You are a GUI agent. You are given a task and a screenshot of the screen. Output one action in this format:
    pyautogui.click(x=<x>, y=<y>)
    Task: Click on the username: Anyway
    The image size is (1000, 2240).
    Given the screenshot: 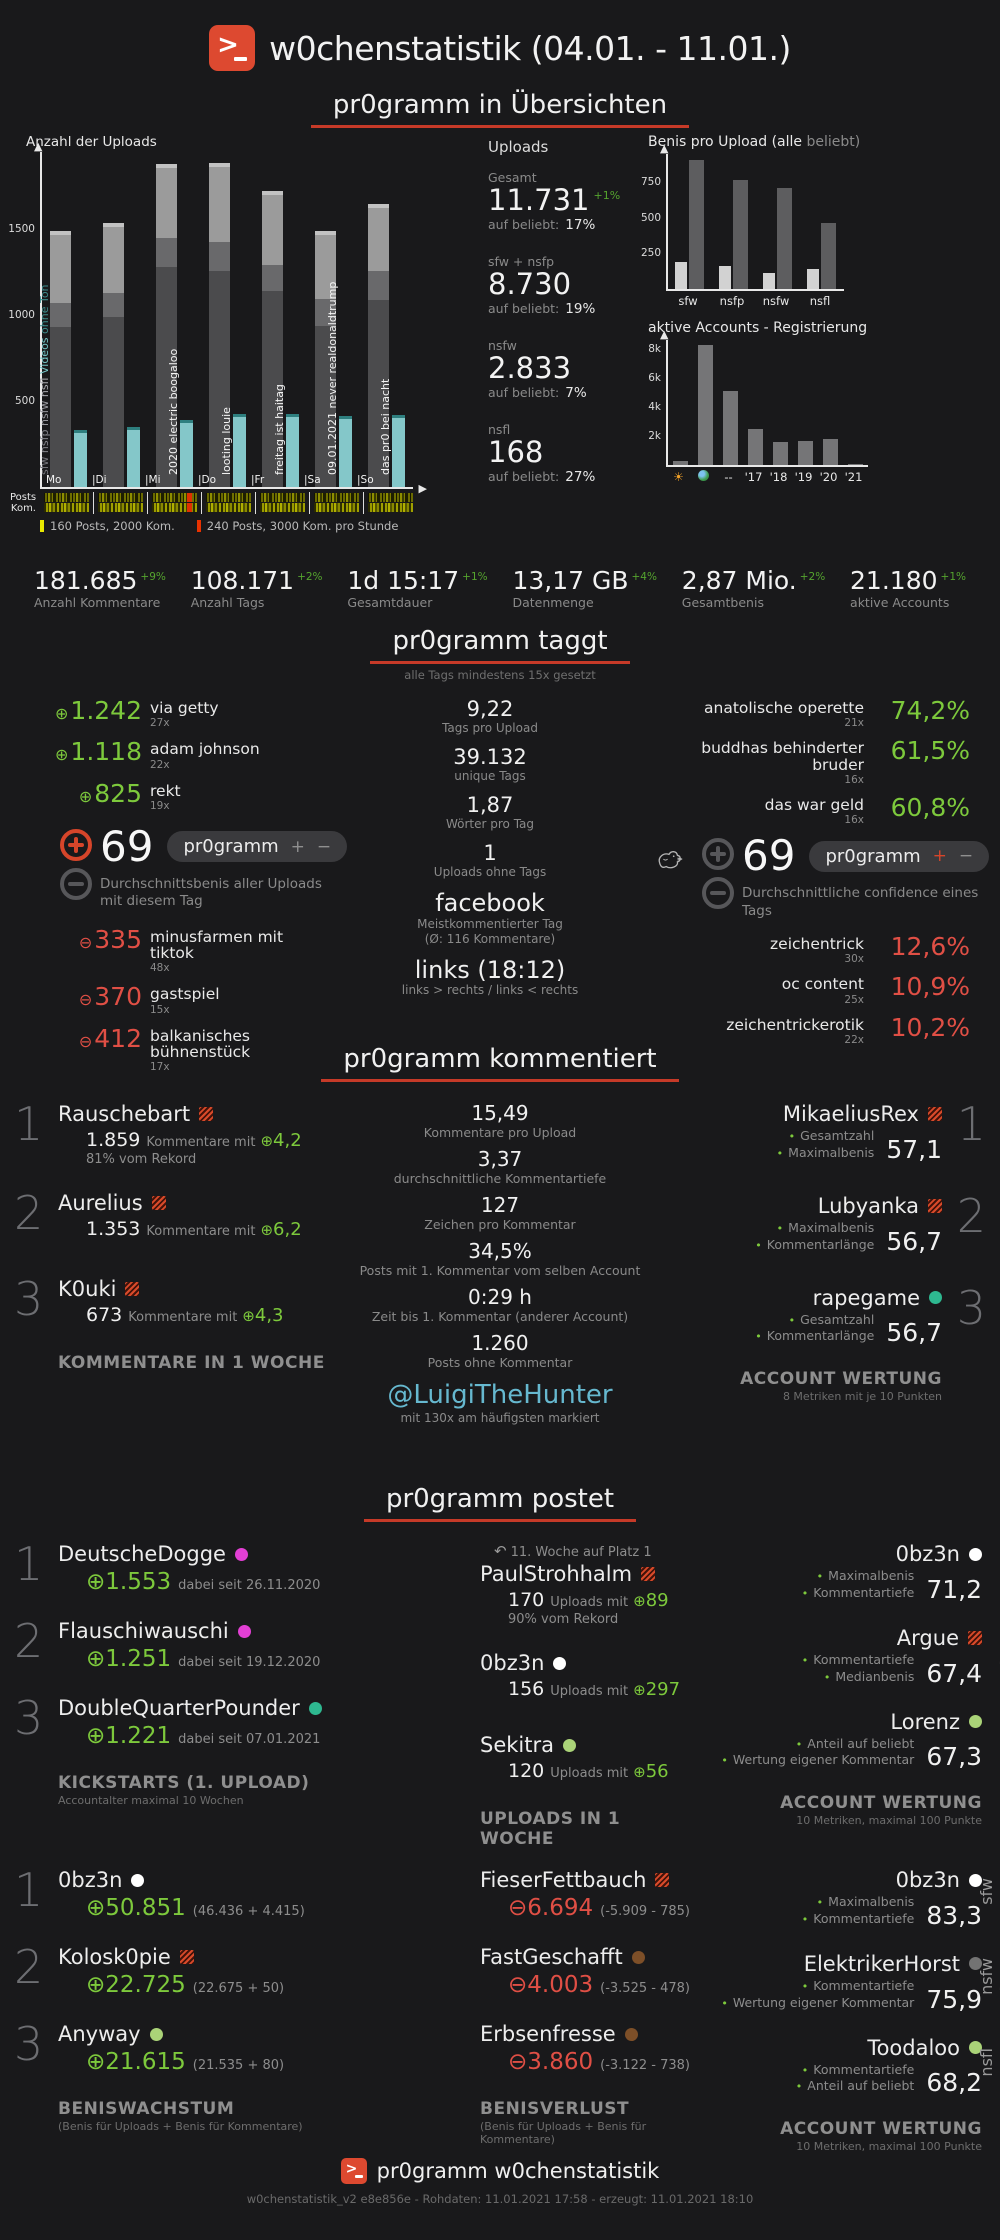 What is the action you would take?
    pyautogui.click(x=99, y=2034)
    